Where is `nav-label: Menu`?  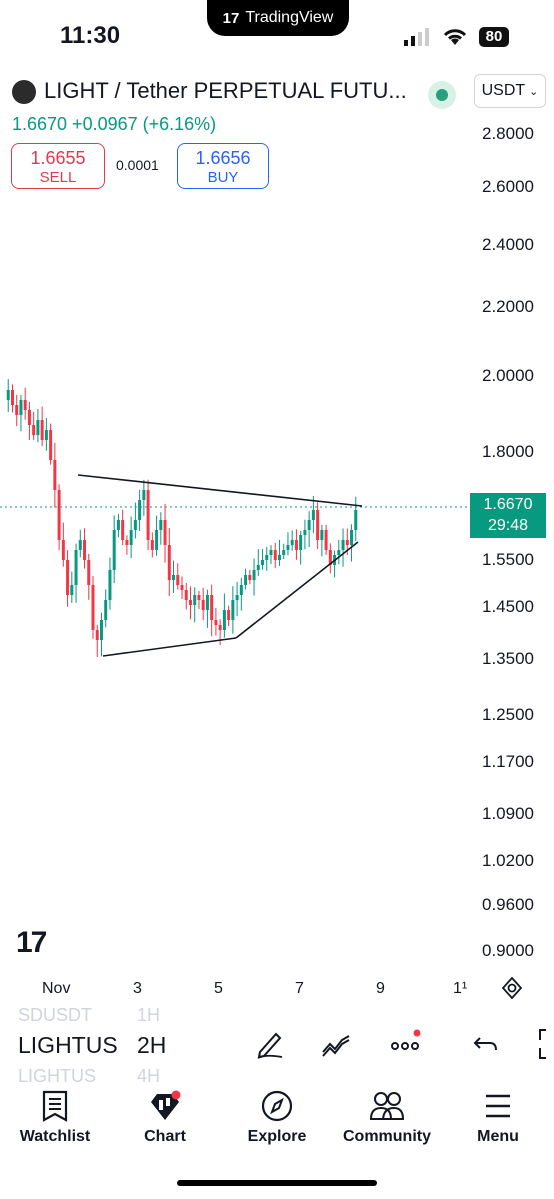 nav-label: Menu is located at coordinates (498, 1136).